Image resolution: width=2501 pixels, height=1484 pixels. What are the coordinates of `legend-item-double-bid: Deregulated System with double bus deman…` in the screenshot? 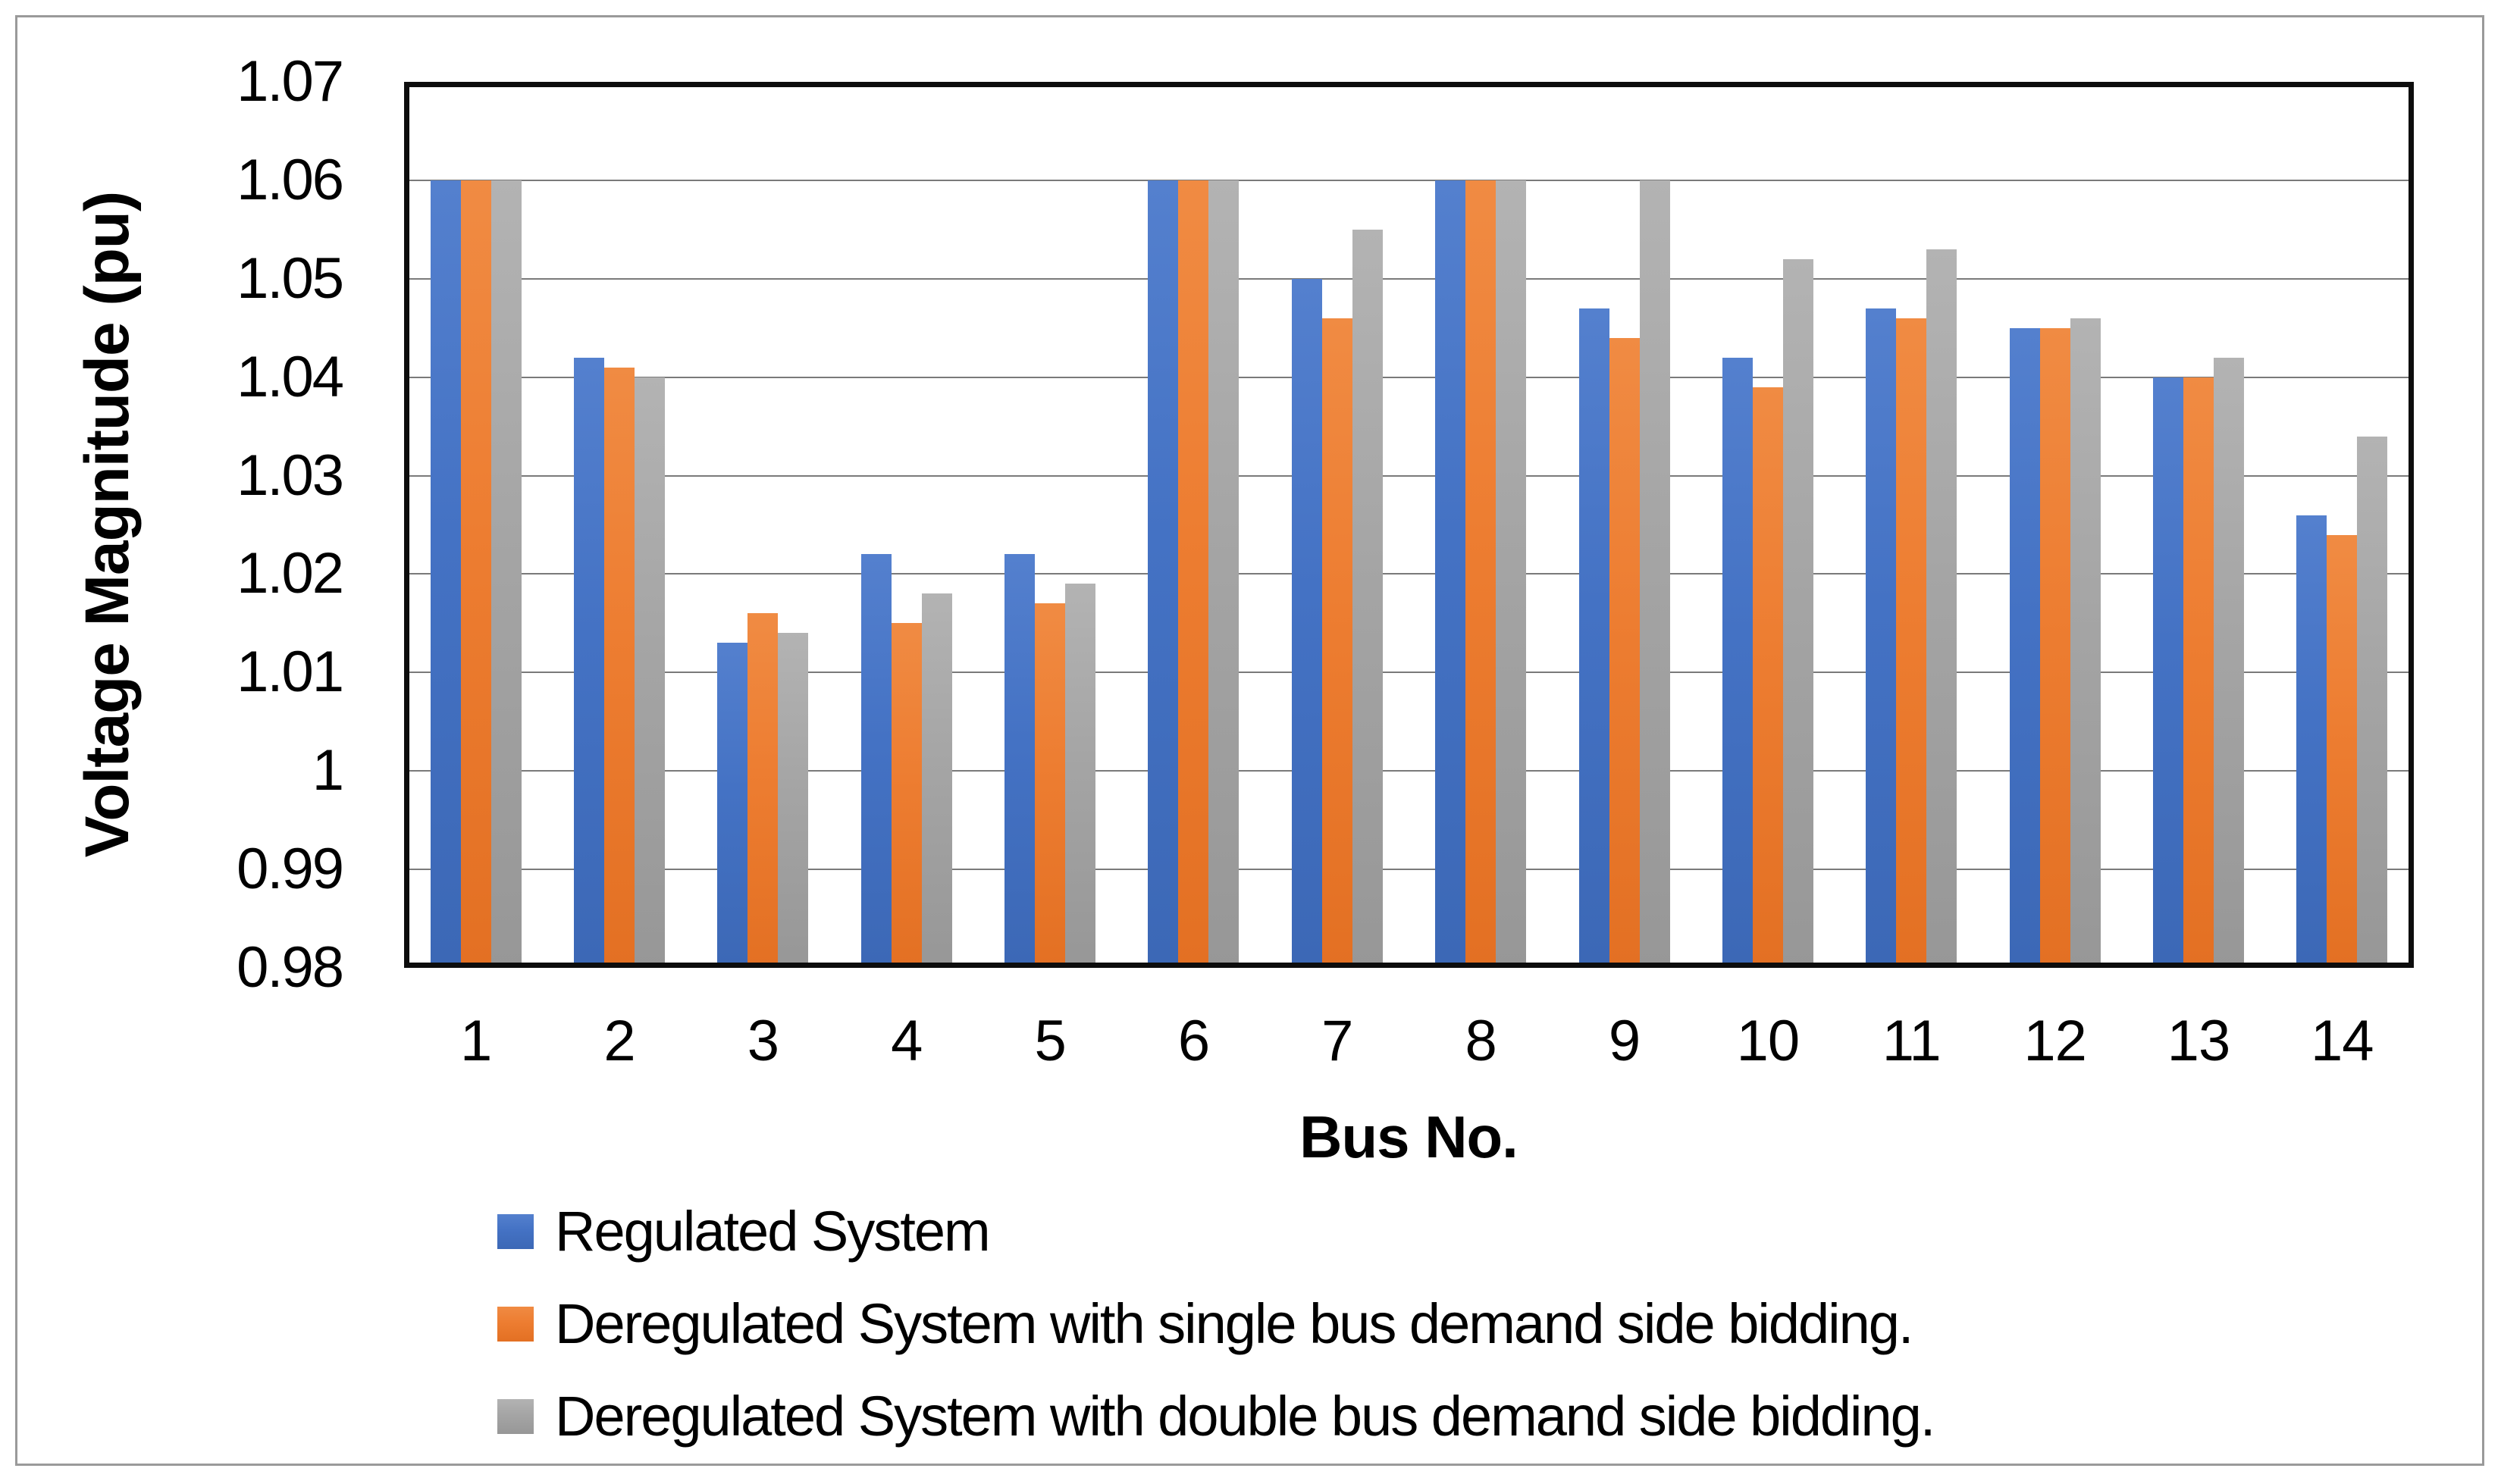 It's located at (1216, 1416).